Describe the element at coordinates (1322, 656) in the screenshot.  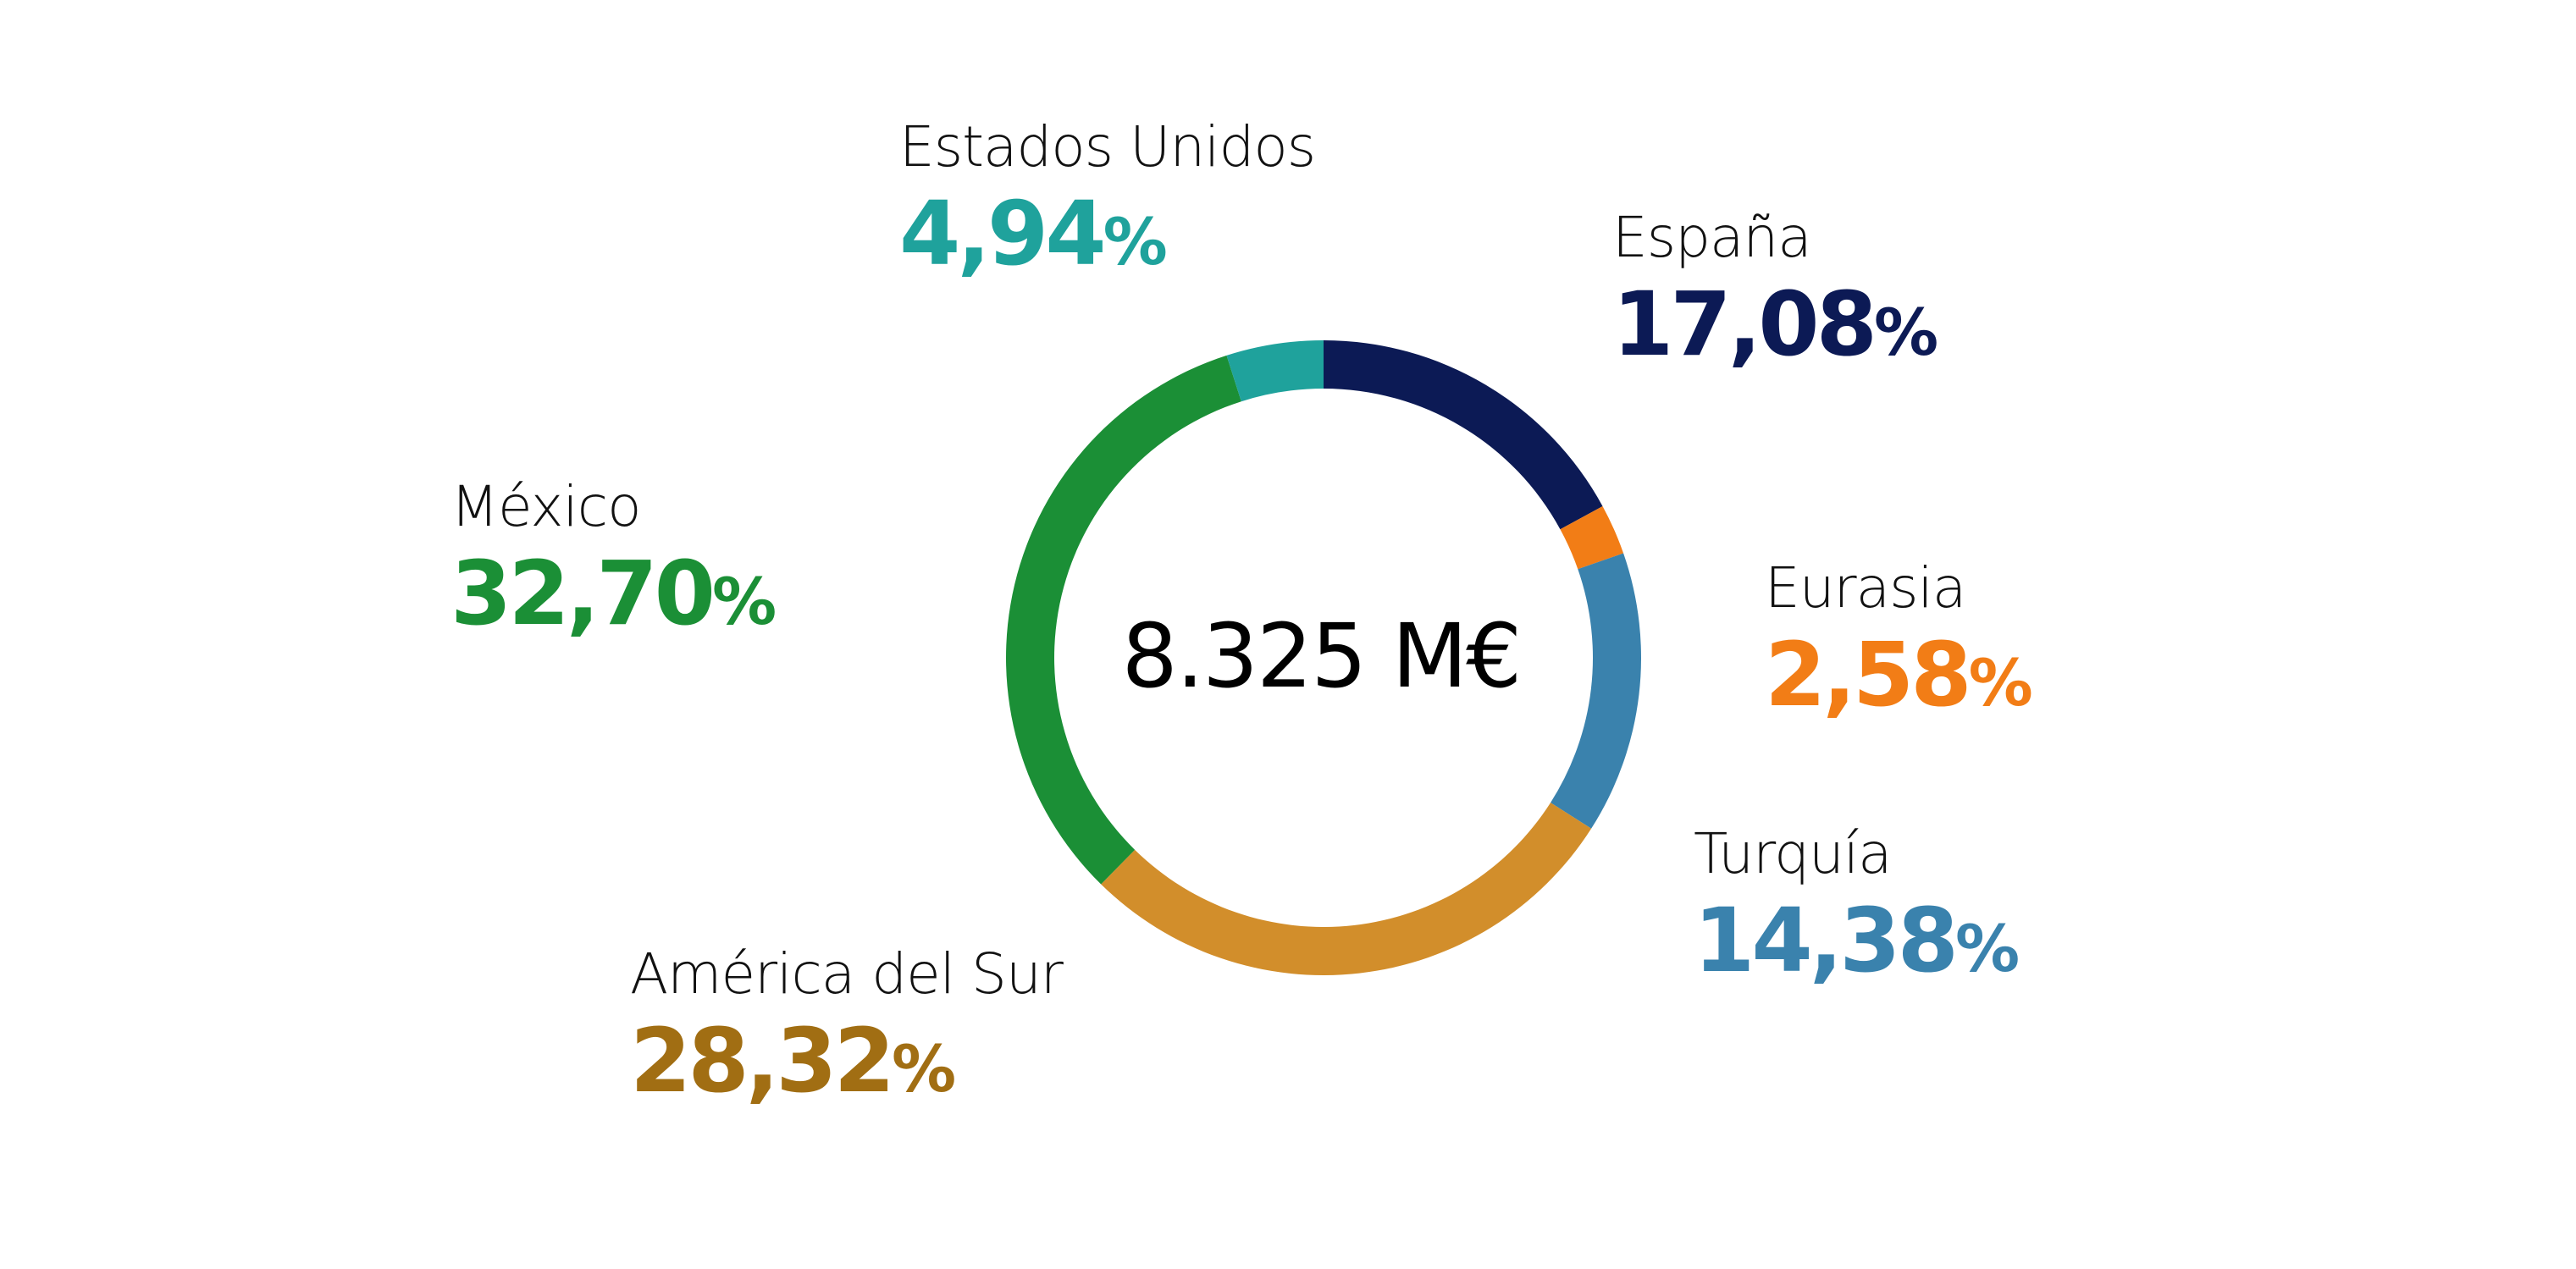
I see `center-total-label: 8.325 M€` at that location.